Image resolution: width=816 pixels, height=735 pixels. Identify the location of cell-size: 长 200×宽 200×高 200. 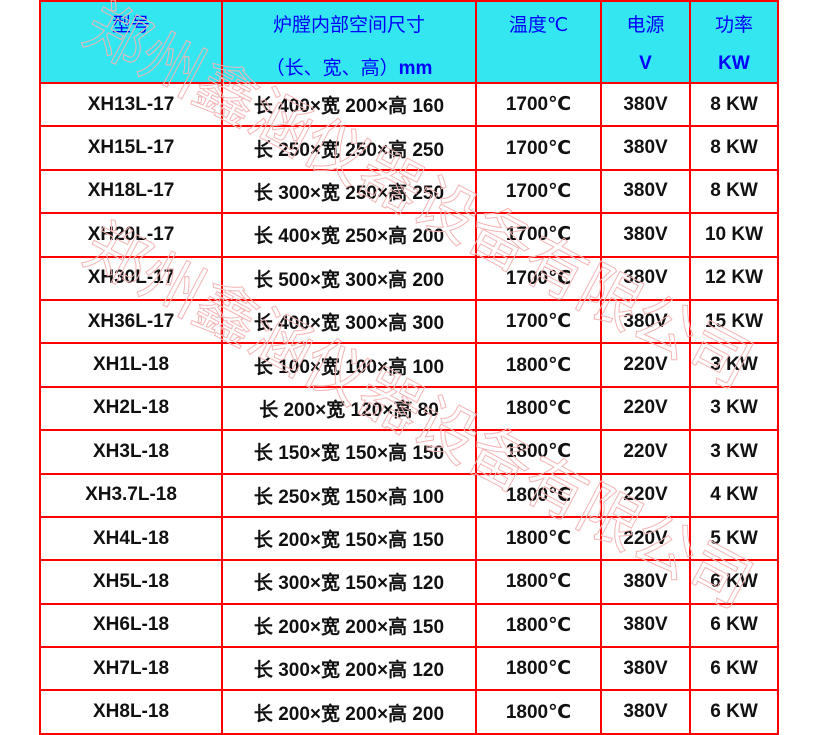
(349, 712).